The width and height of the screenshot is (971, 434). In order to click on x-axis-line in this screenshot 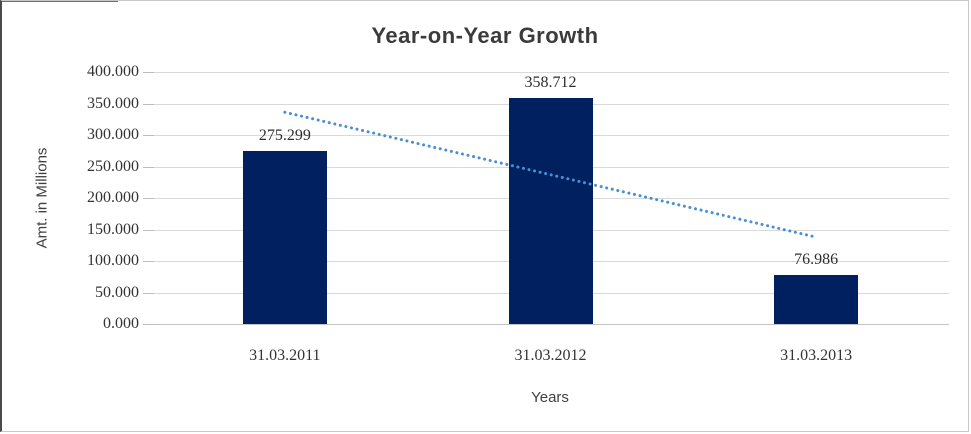, I will do `click(550, 324)`.